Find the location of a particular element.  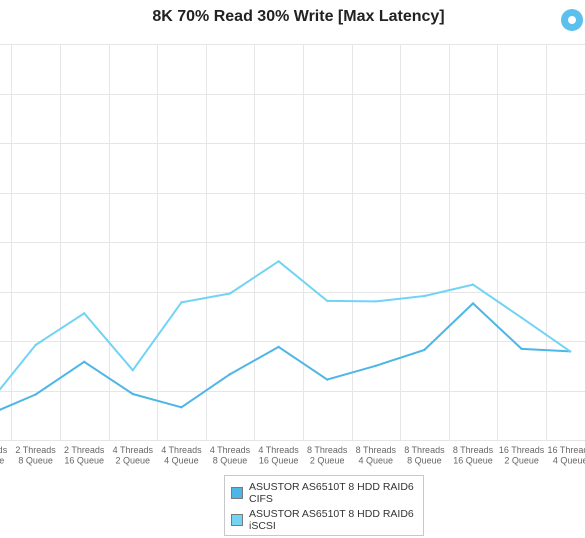

x-tick-label-line: 1 Threads is located at coordinates (4, 450).